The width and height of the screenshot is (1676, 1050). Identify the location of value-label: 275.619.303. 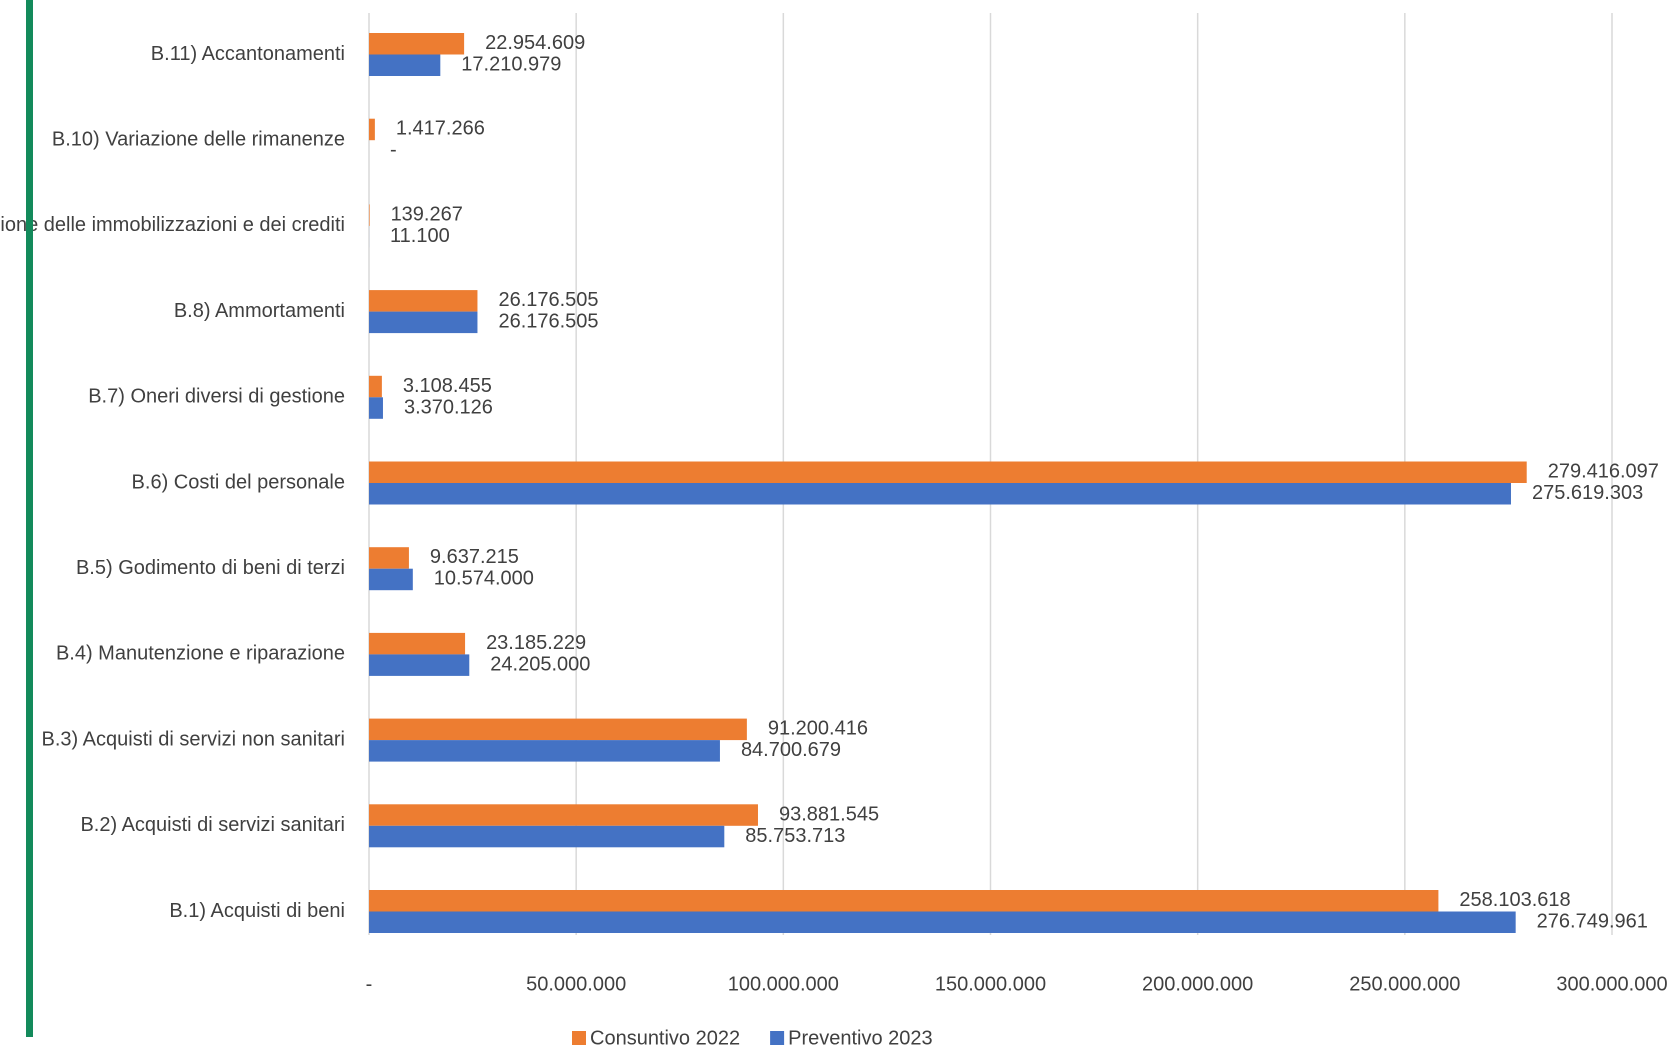
(1587, 493).